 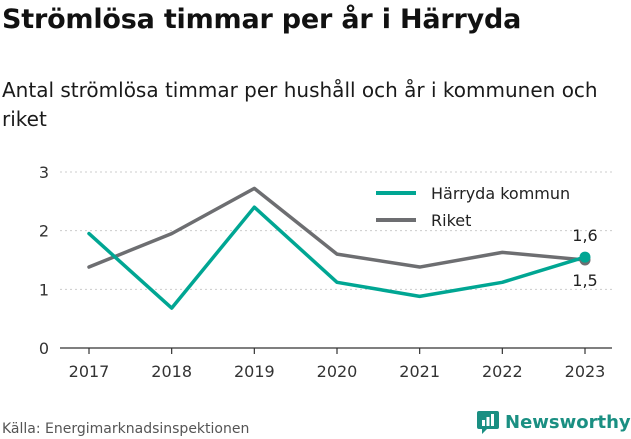 What do you see at coordinates (451, 220) in the screenshot?
I see `legend-label: Riket` at bounding box center [451, 220].